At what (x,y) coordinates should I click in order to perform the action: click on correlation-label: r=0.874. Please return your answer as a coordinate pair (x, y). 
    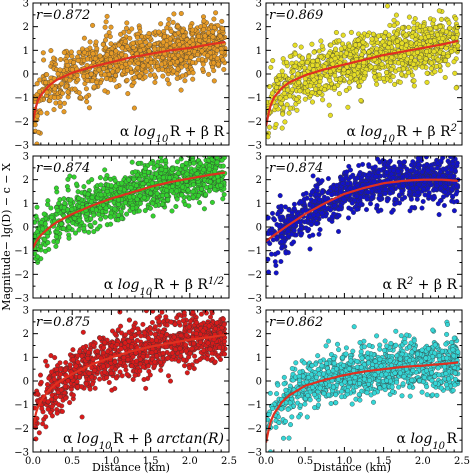
    Looking at the image, I should click on (296, 168).